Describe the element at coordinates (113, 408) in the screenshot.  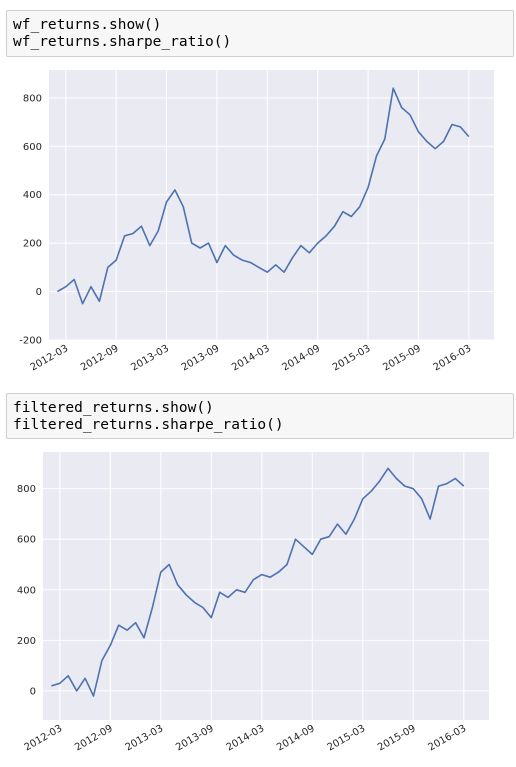
I see `code-line: filtered_returns.show()` at that location.